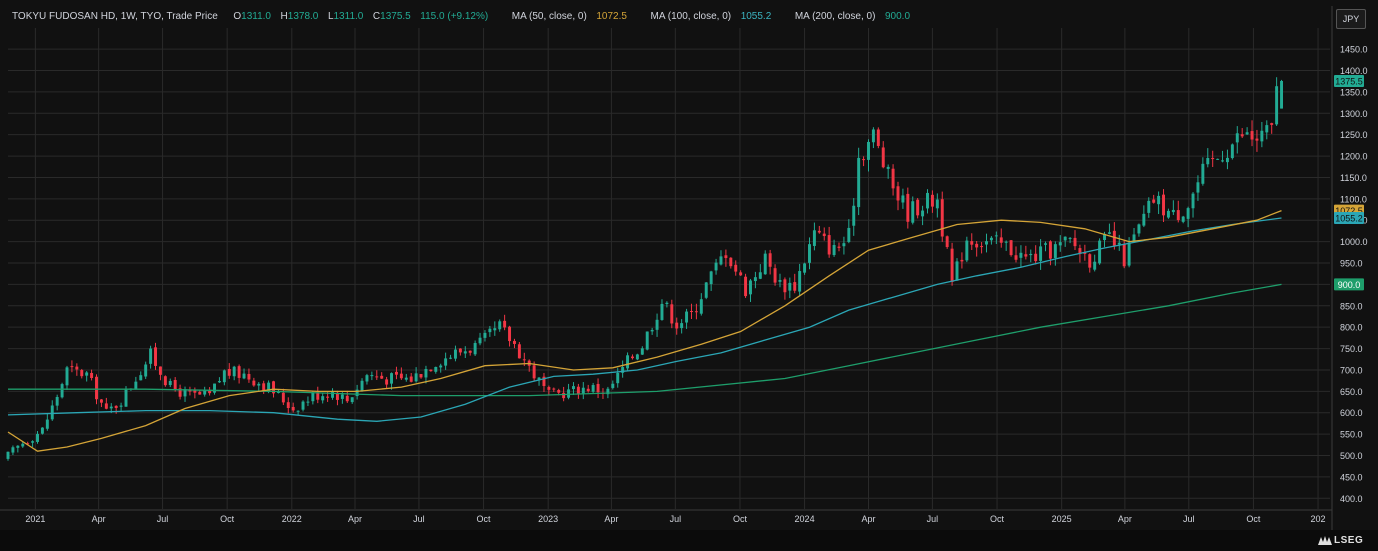 This screenshot has height=551, width=1378. Describe the element at coordinates (348, 16) in the screenshot. I see `legend-low-value: 1311.0` at that location.